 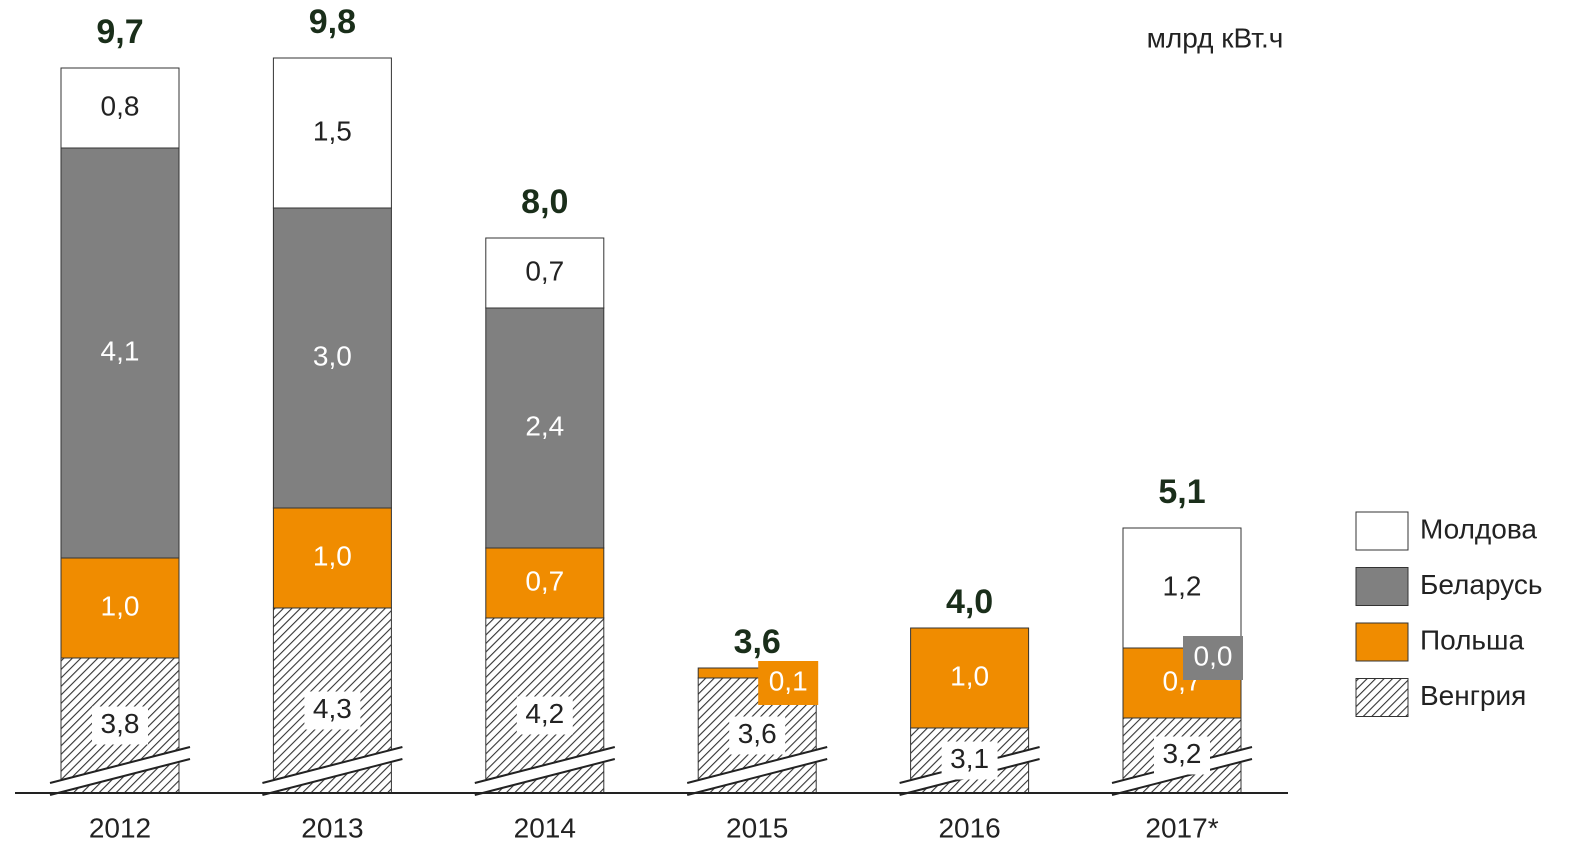 What do you see at coordinates (969, 602) in the screenshot?
I see `total-label: 4,0` at bounding box center [969, 602].